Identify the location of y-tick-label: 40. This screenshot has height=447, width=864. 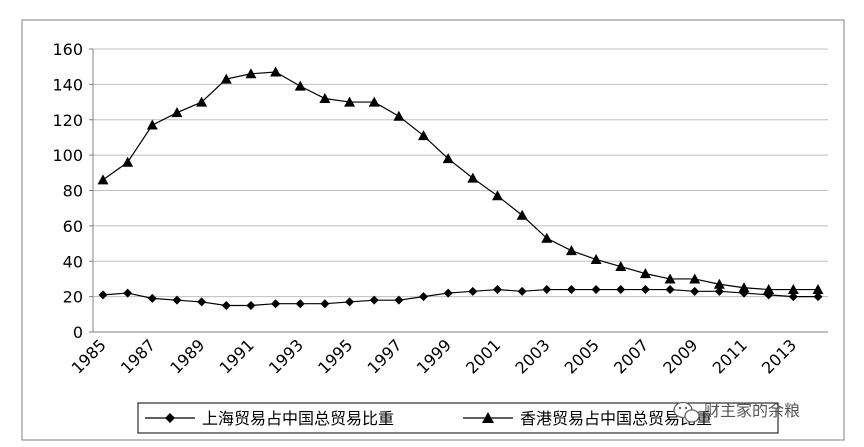
(73, 261).